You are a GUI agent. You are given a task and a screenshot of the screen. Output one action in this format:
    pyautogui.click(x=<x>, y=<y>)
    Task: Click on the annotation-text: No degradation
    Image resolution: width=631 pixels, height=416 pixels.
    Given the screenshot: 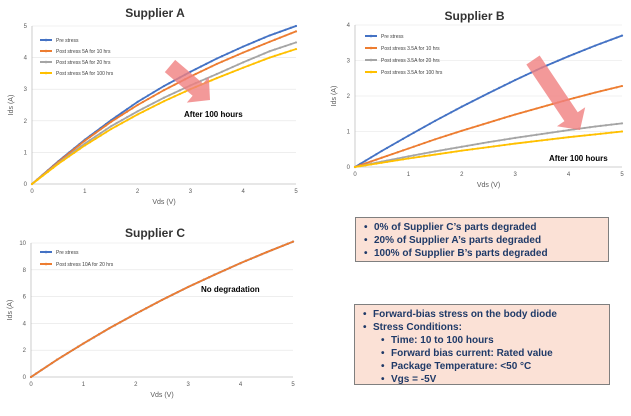 What is the action you would take?
    pyautogui.click(x=230, y=289)
    